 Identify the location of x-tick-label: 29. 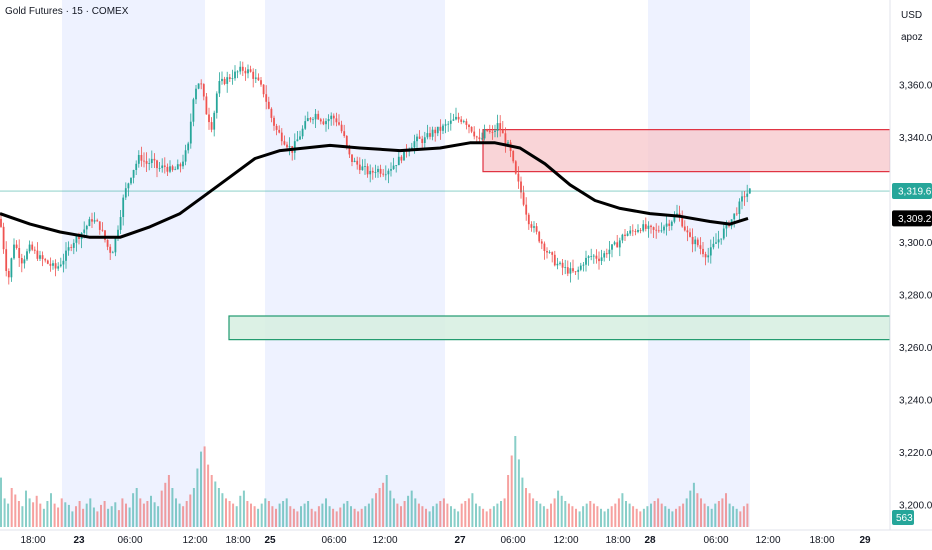
(865, 540).